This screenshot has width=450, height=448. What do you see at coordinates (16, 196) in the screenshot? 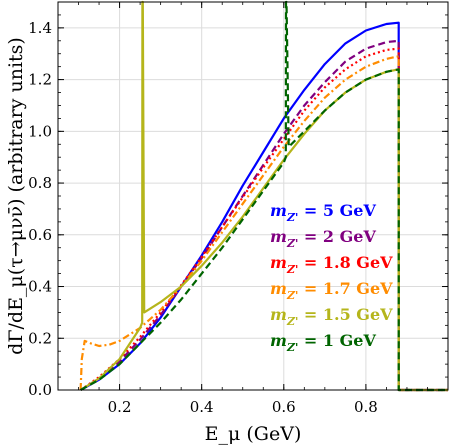
I see `y-axis-title: dΓ/dE_μ(τ→μνν̄) (arbitrary units)` at bounding box center [16, 196].